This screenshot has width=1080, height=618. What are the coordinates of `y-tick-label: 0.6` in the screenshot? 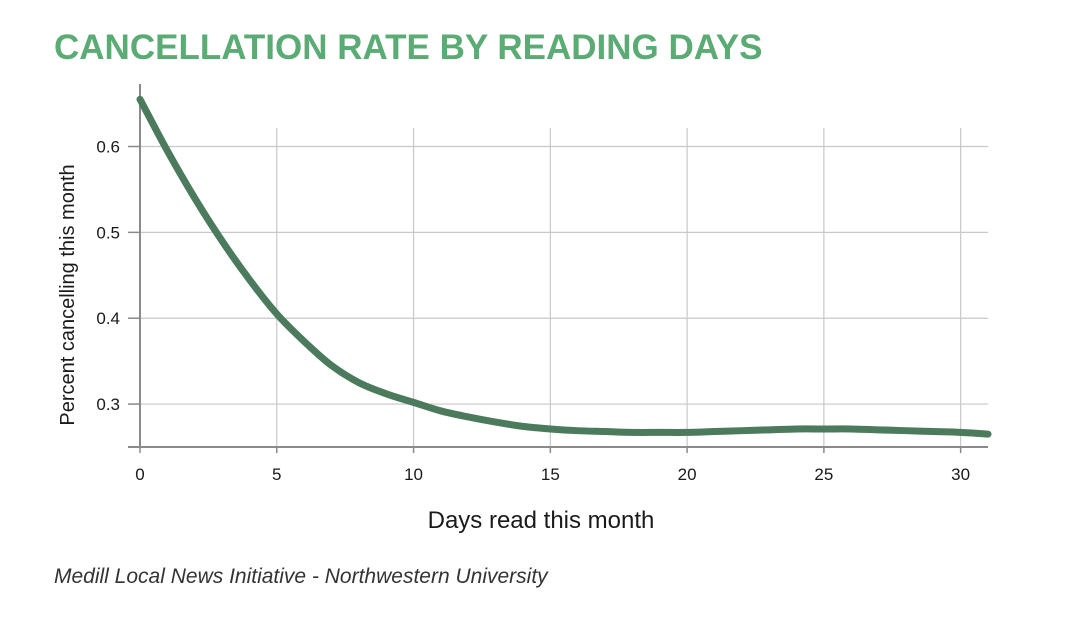 It's located at (108, 147).